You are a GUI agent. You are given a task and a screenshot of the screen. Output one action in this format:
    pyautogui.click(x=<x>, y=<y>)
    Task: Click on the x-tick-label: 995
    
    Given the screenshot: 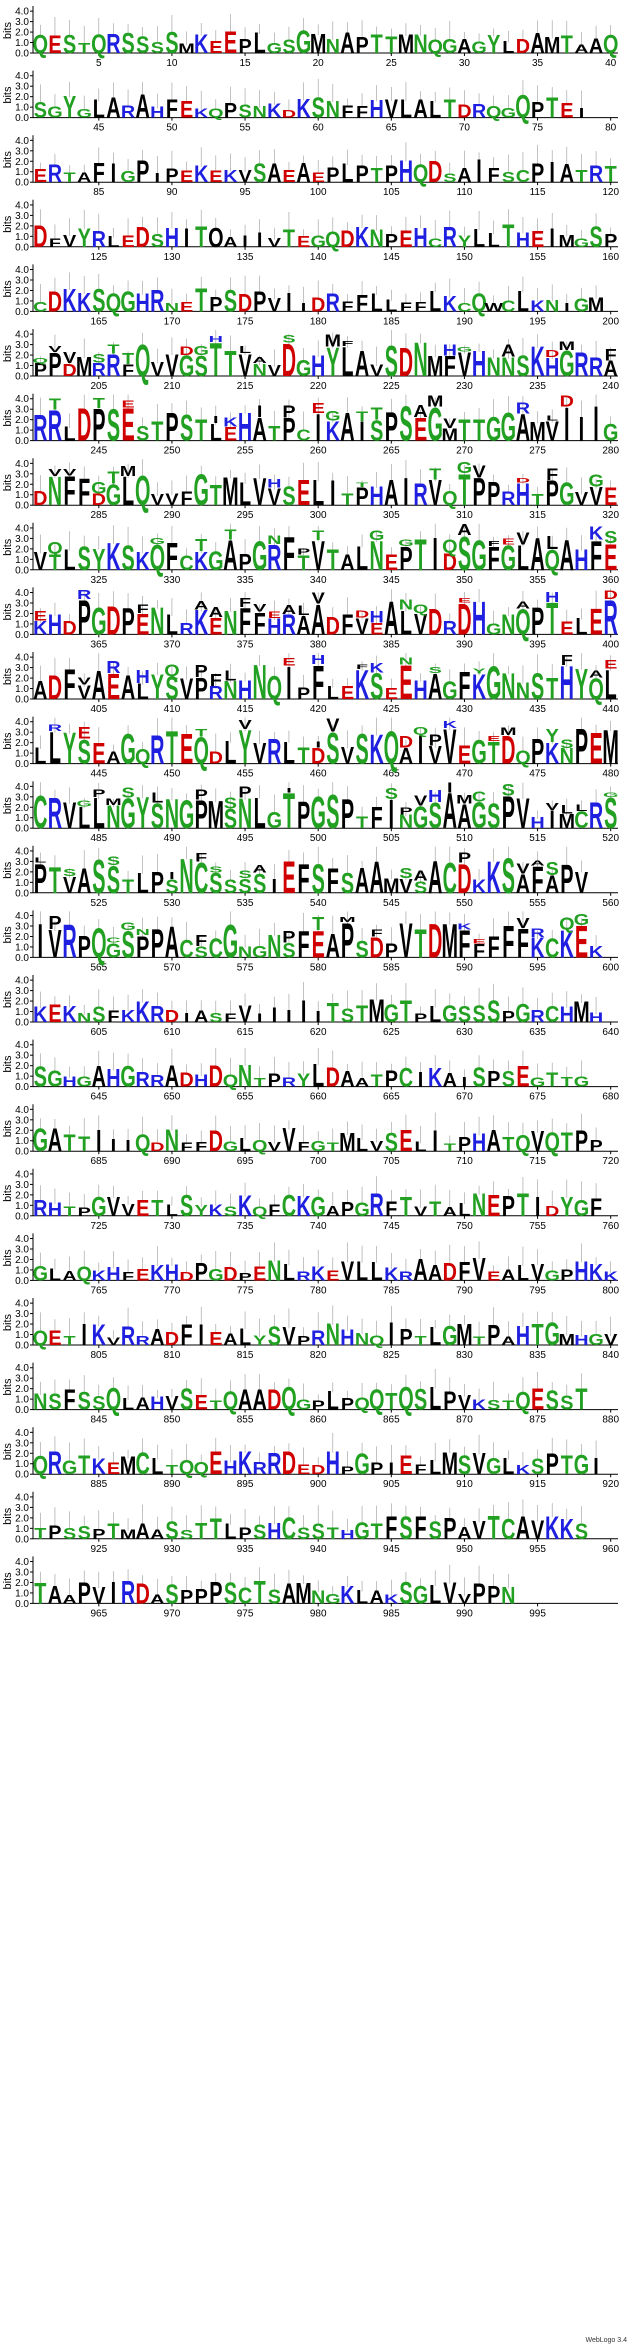 What is the action you would take?
    pyautogui.click(x=537, y=1613)
    